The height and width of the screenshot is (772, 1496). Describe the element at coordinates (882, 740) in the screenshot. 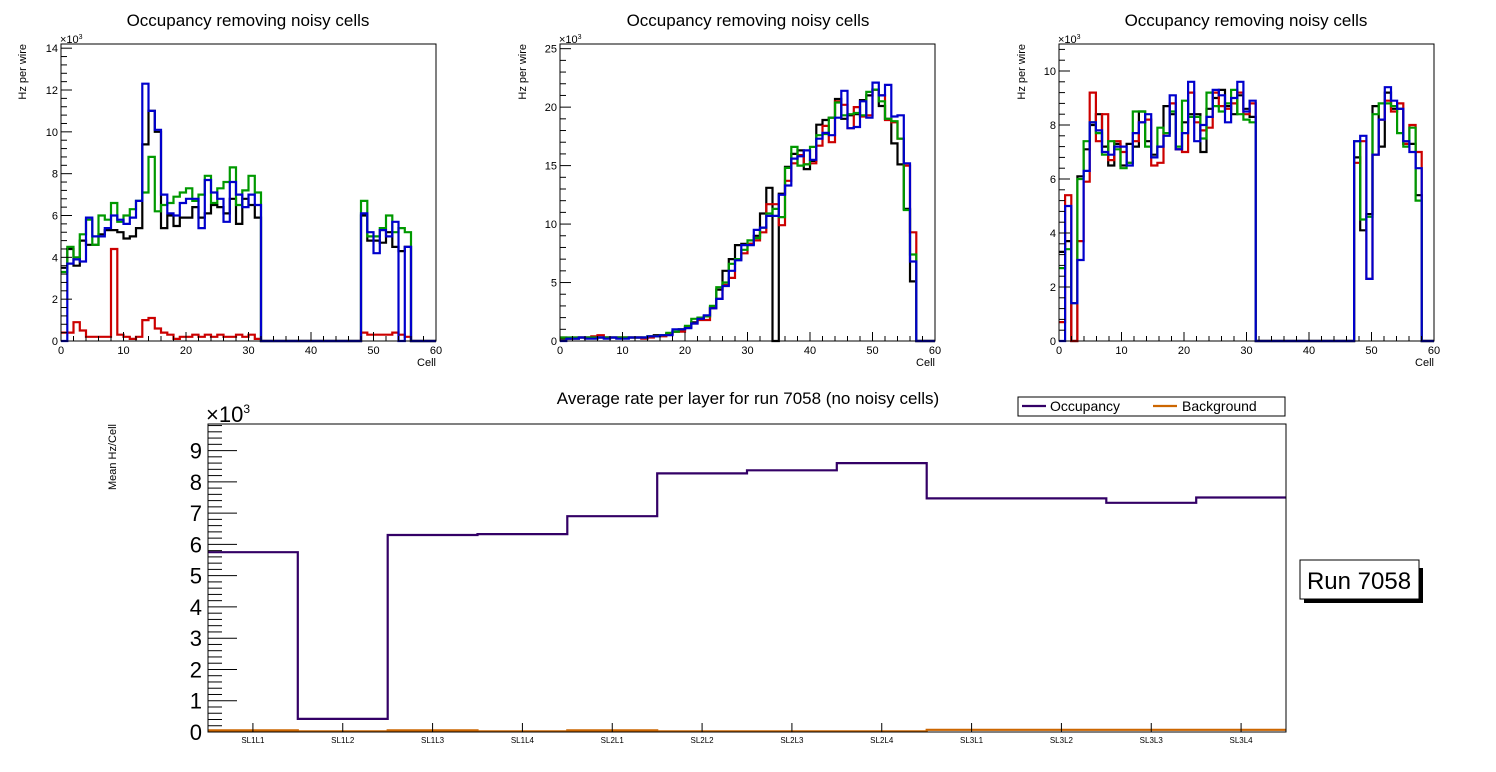

I see `x-category-label: SL2L4` at that location.